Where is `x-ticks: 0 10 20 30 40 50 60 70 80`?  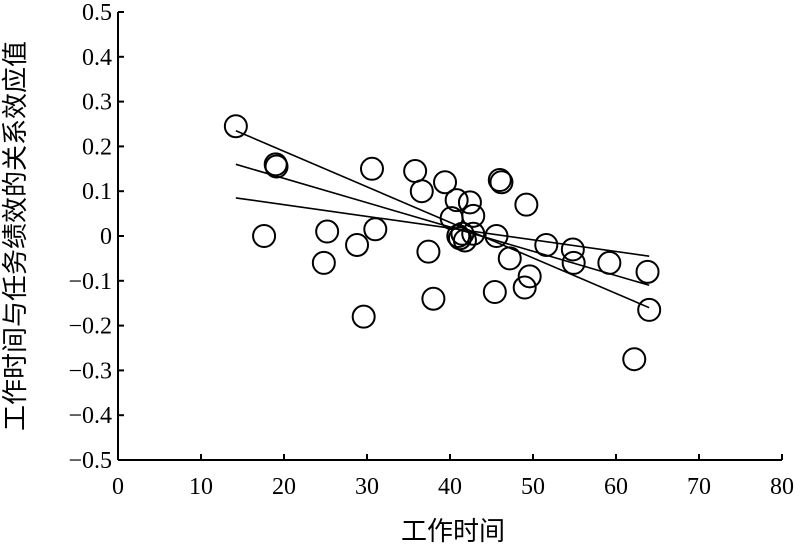 x-ticks: 0 10 20 30 40 50 60 70 80 is located at coordinates (453, 477).